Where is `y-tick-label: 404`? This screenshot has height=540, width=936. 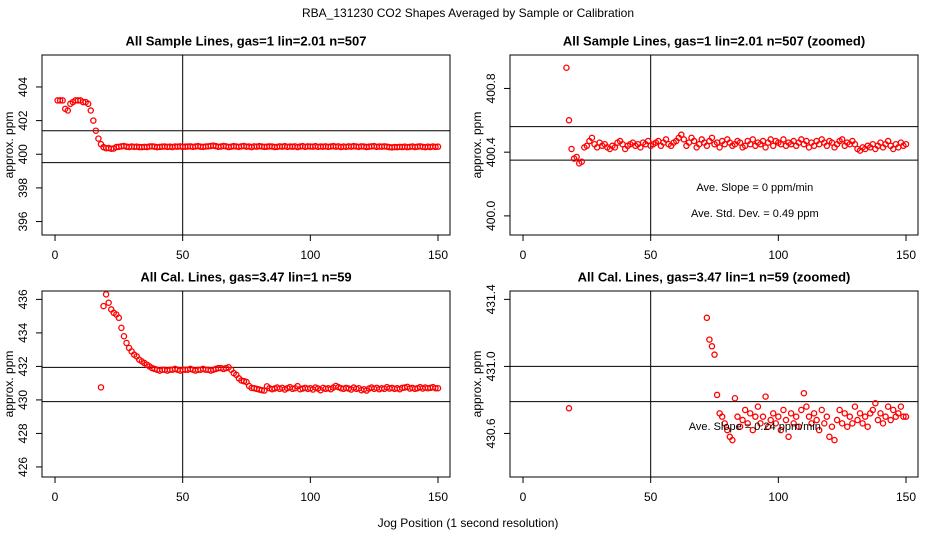 y-tick-label: 404 is located at coordinates (23, 87).